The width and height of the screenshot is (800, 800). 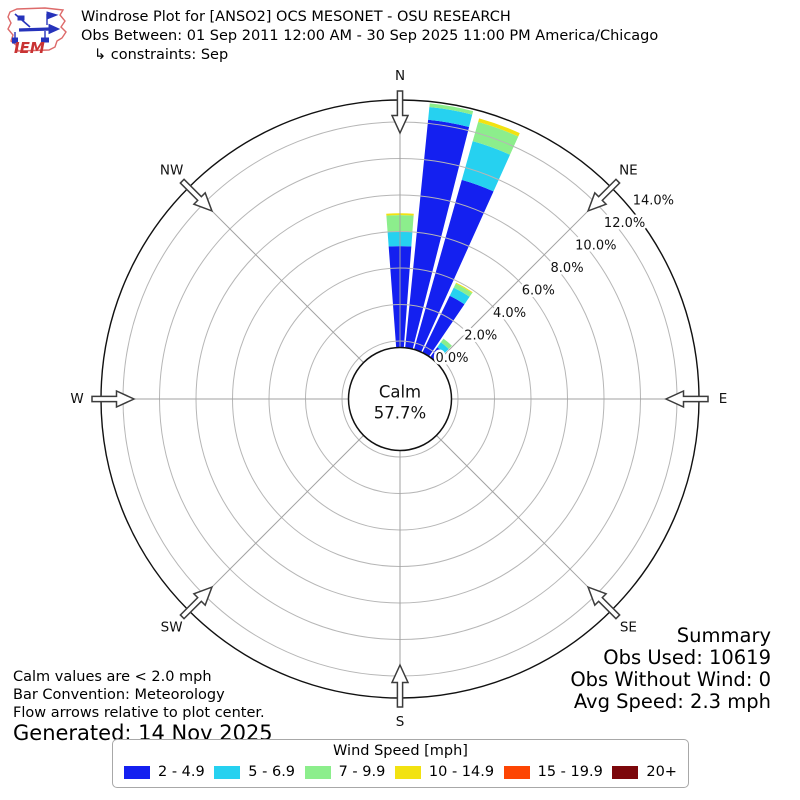 I want to click on legend-item-0: 2 - 4.9, so click(x=164, y=772).